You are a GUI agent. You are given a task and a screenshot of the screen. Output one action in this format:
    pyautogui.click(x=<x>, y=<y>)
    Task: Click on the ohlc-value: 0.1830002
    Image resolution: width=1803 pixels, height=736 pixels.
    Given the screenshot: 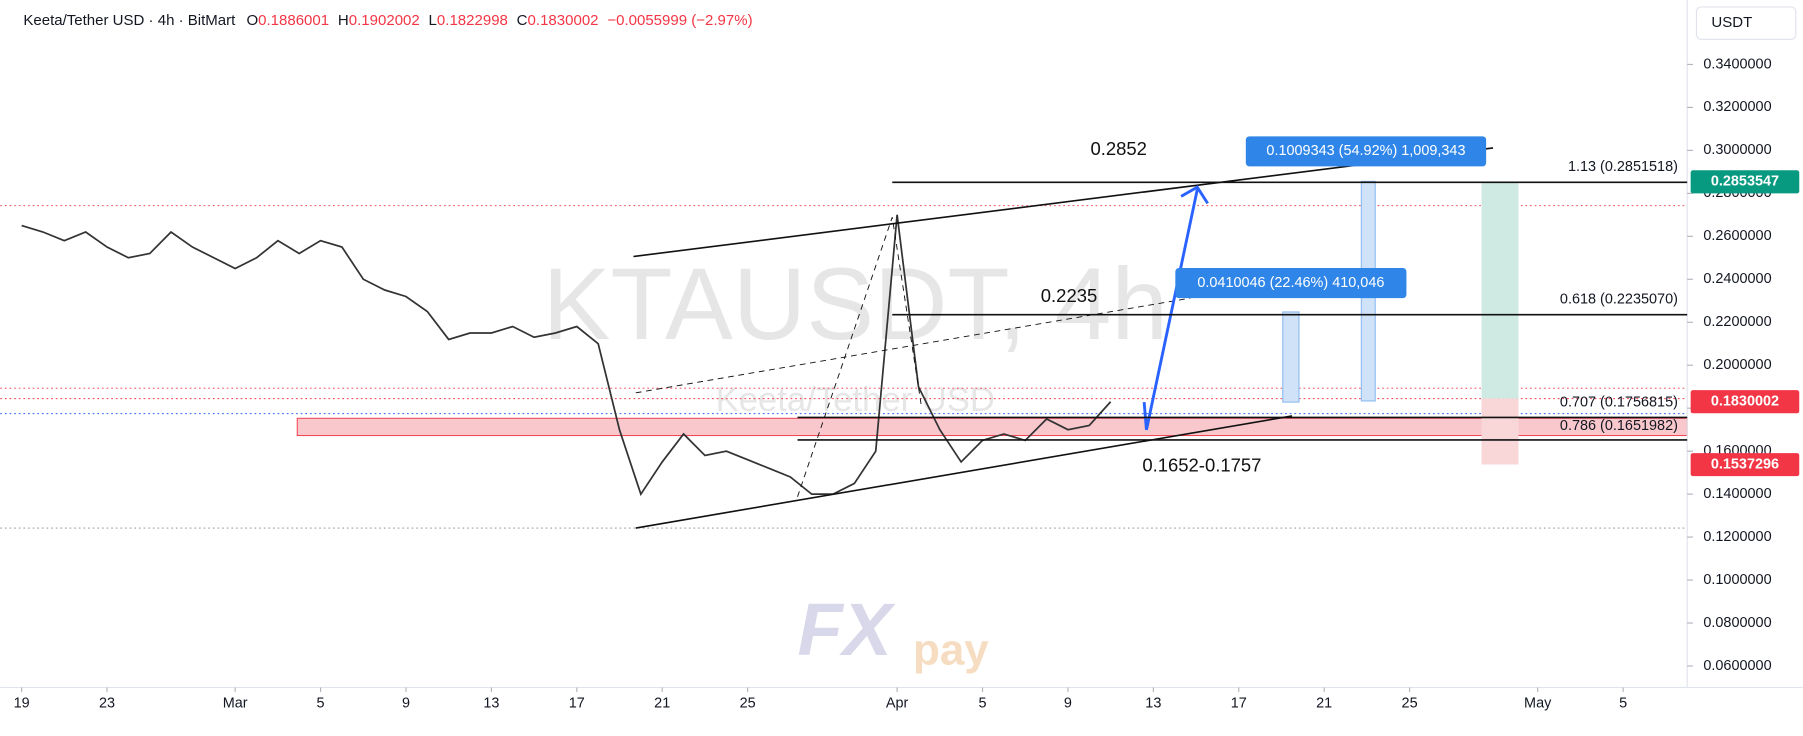 What is the action you would take?
    pyautogui.click(x=563, y=20)
    